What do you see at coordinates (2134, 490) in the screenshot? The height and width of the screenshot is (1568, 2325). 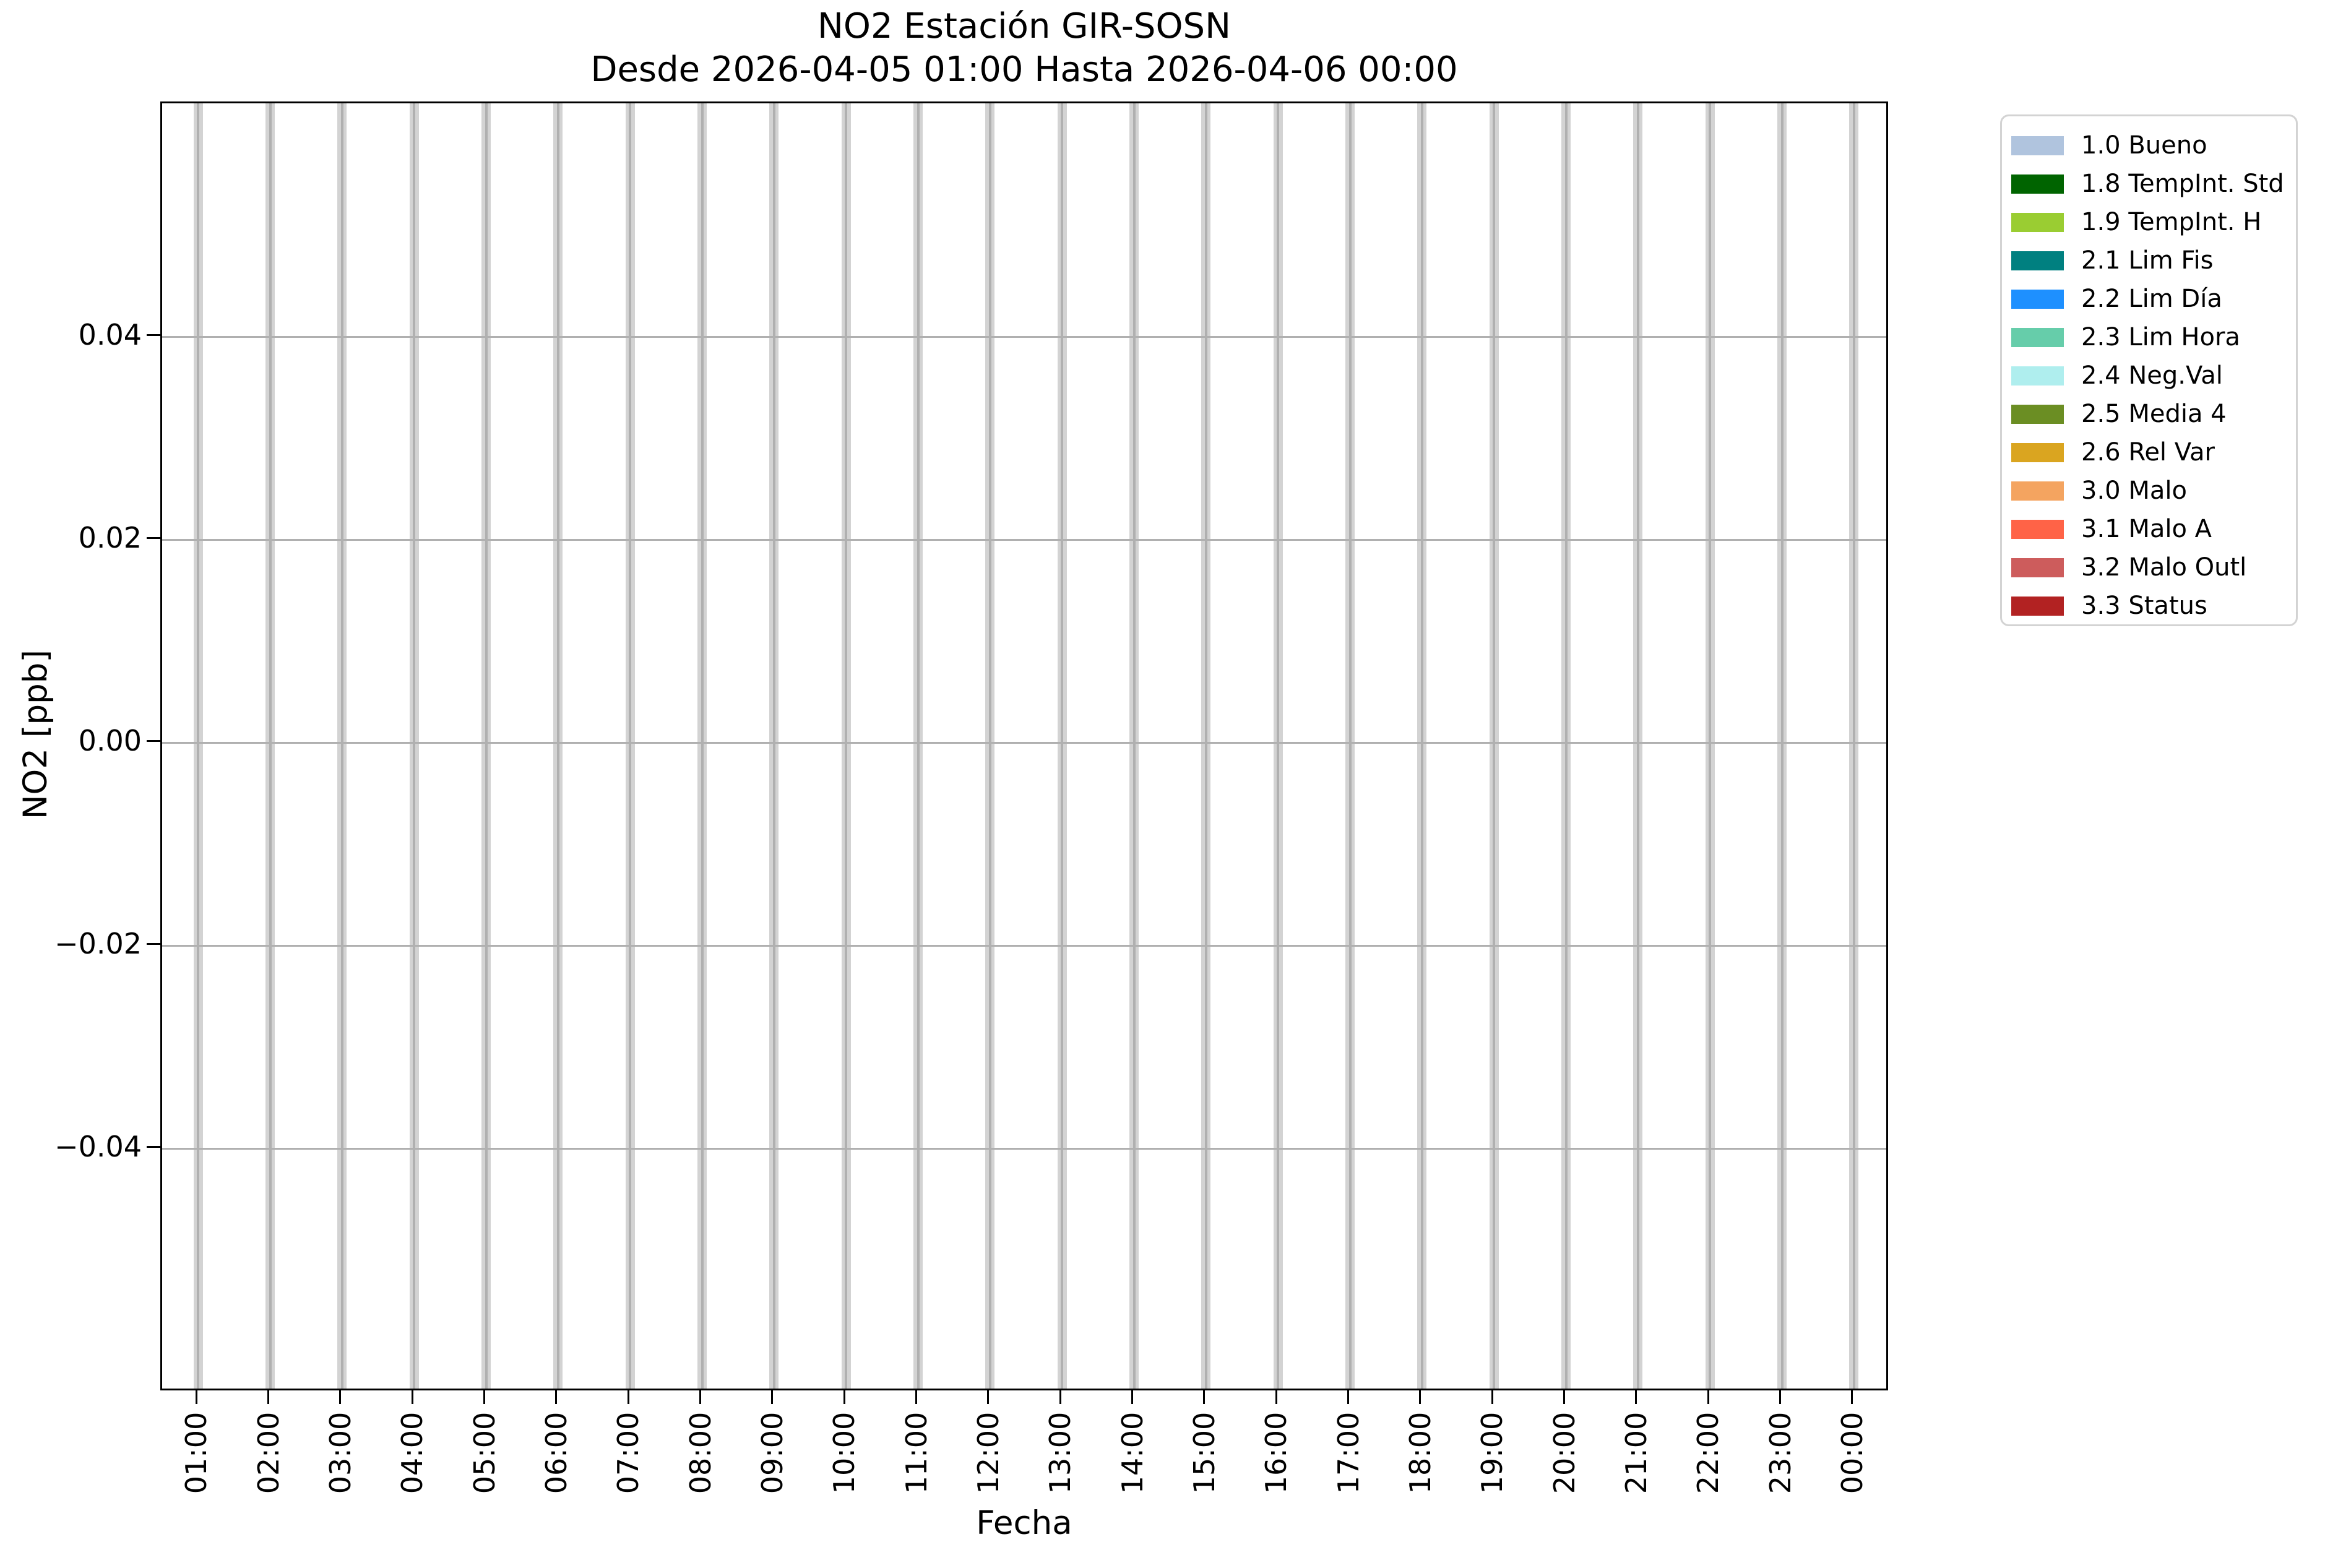 I see `legend-label: 3.0 Malo` at bounding box center [2134, 490].